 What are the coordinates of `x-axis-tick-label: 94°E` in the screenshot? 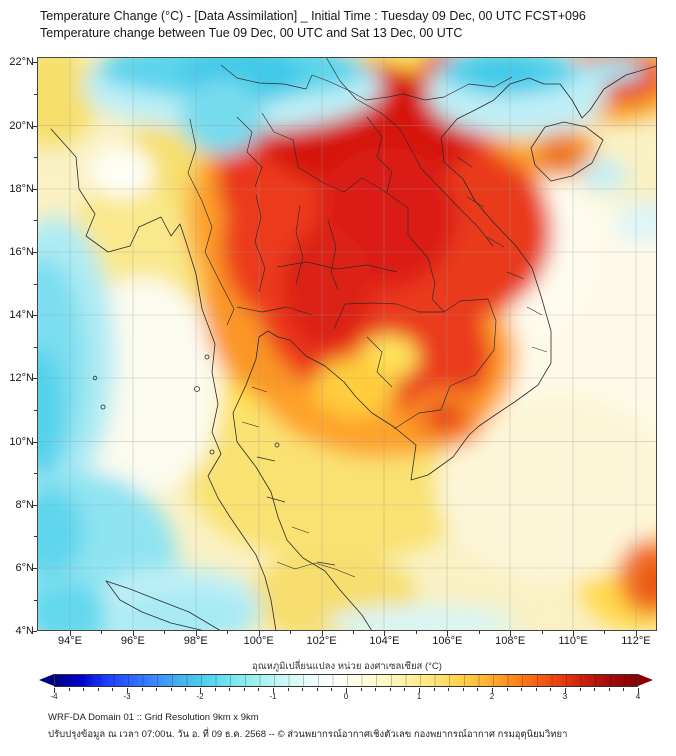 It's located at (70, 641).